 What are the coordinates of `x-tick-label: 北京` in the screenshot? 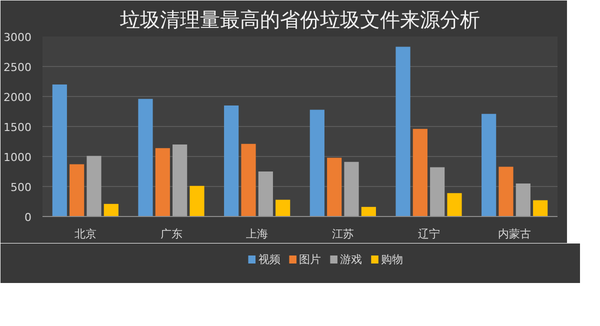 It's located at (85, 234).